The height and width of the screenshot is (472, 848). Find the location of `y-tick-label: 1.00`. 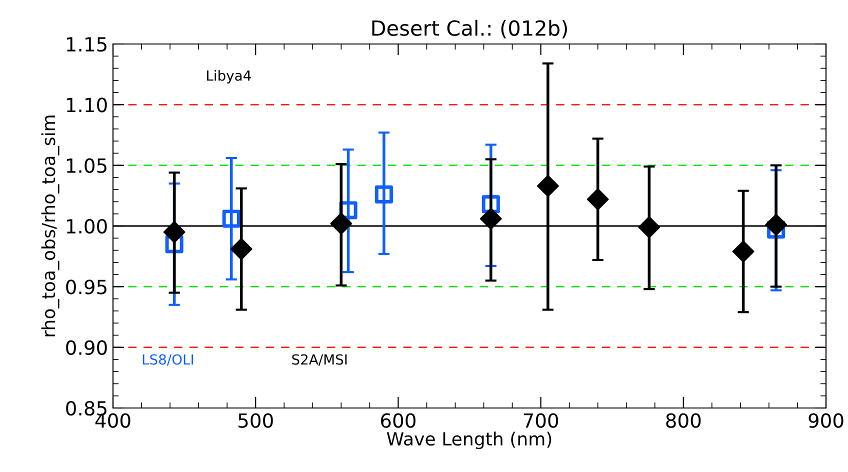

y-tick-label: 1.00 is located at coordinates (86, 226).